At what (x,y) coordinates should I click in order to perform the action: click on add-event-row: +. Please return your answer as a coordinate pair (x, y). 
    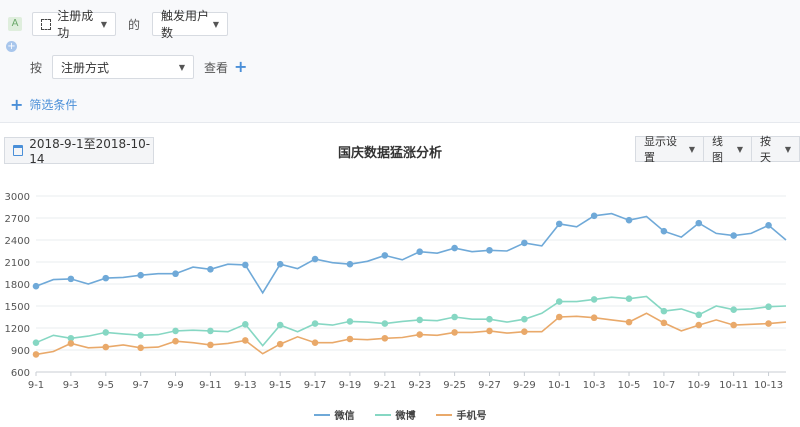
    Looking at the image, I should click on (11, 46).